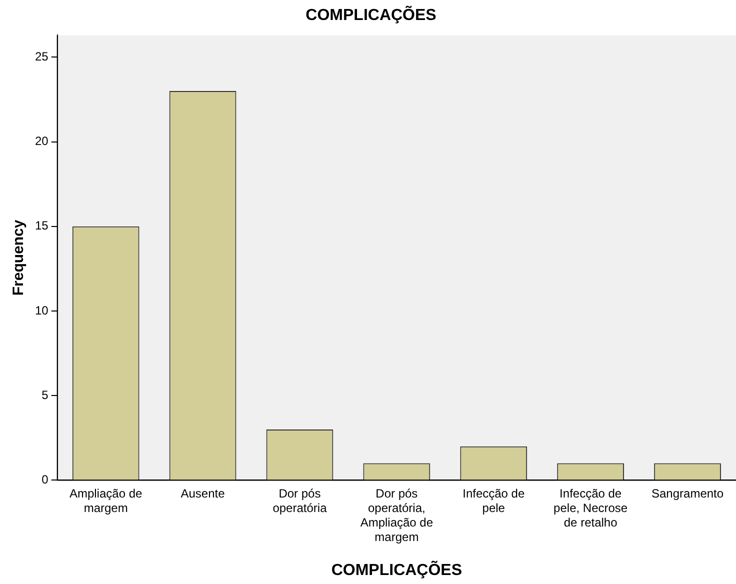  What do you see at coordinates (591, 508) in the screenshot?
I see `x-tick-label: Infecção de pele, Necrose de retalho` at bounding box center [591, 508].